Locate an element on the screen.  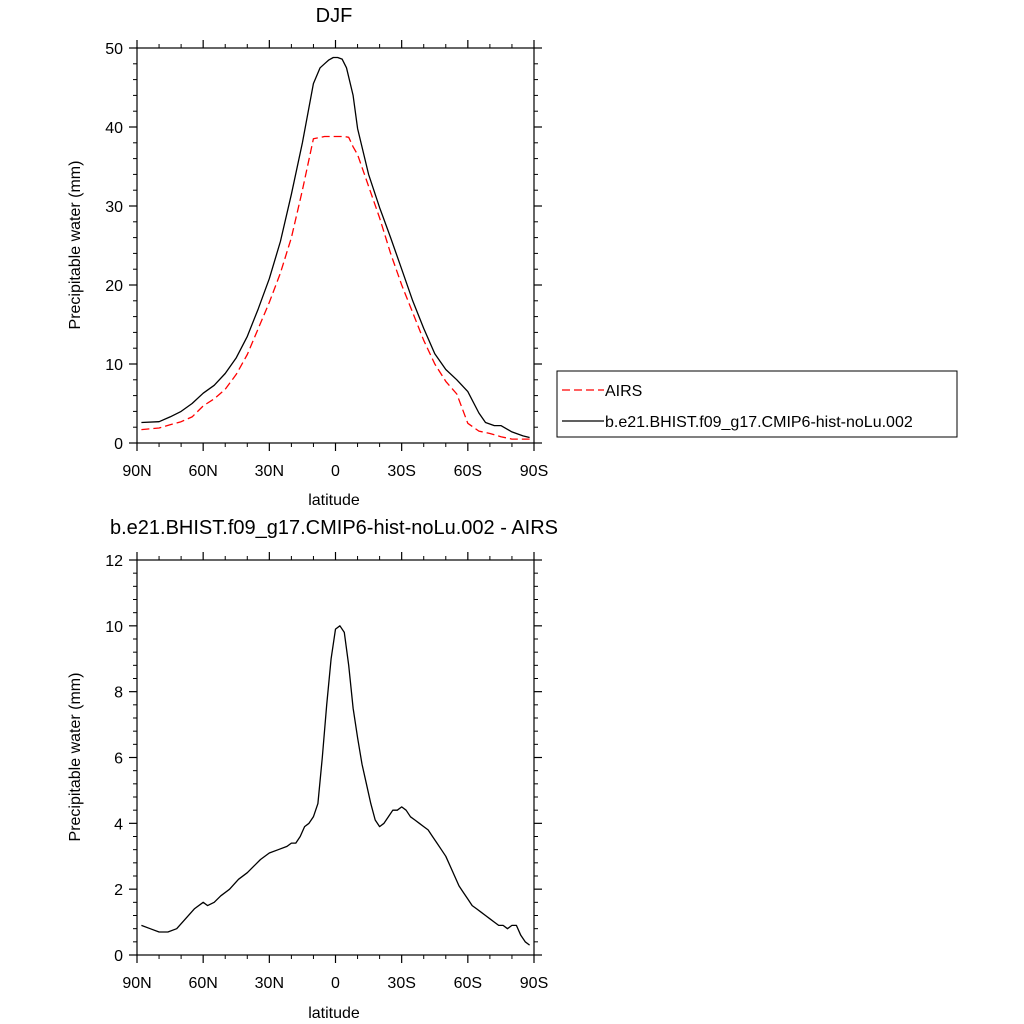
legend-box is located at coordinates (757, 404).